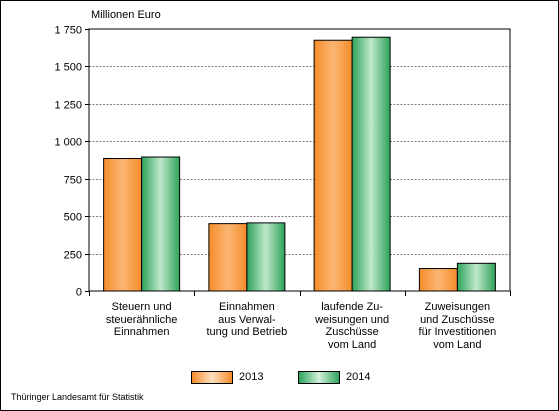 The height and width of the screenshot is (411, 559). I want to click on legend-item-2014: 2014, so click(334, 377).